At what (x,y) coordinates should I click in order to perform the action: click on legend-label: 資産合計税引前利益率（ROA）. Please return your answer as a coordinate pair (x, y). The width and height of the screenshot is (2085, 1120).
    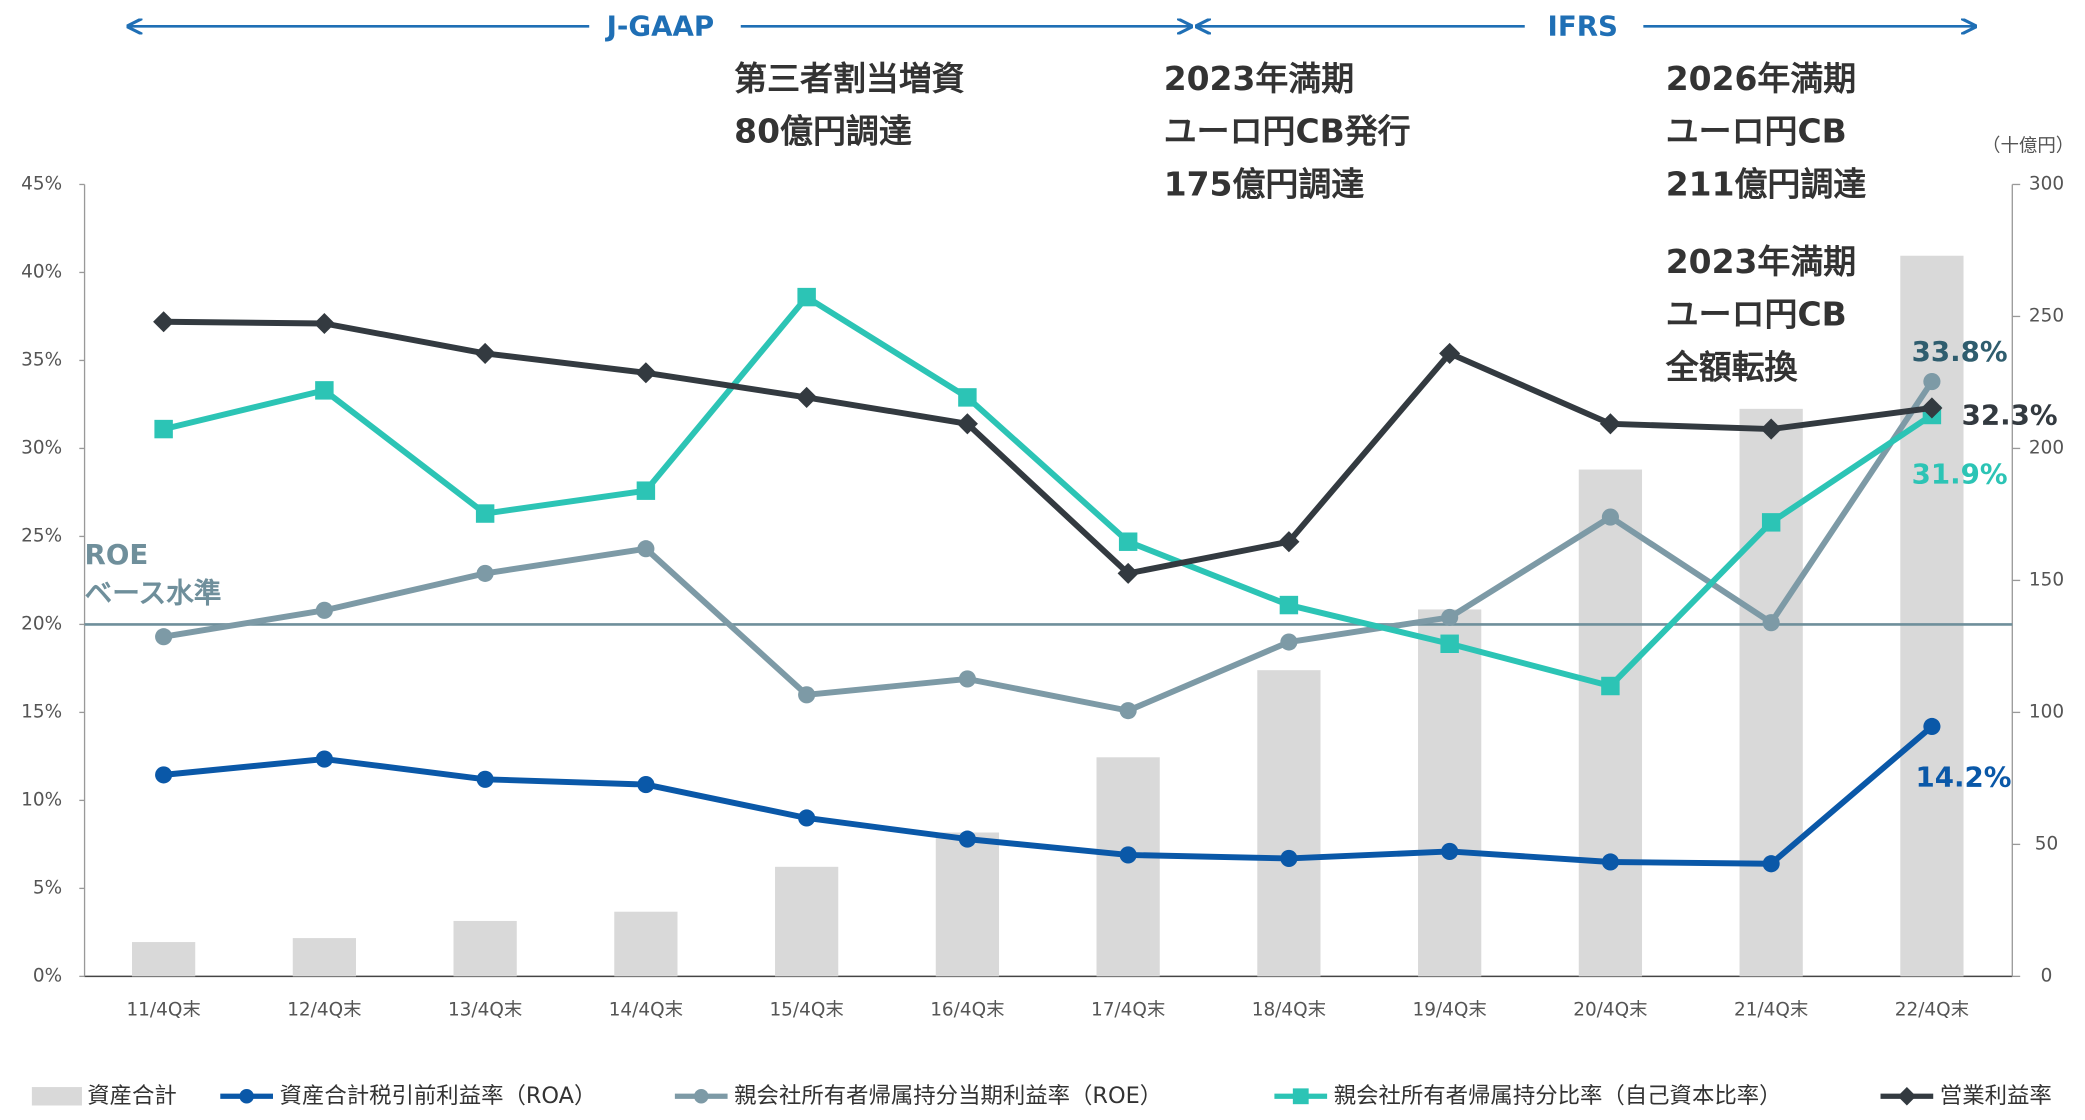
    Looking at the image, I should click on (438, 1096).